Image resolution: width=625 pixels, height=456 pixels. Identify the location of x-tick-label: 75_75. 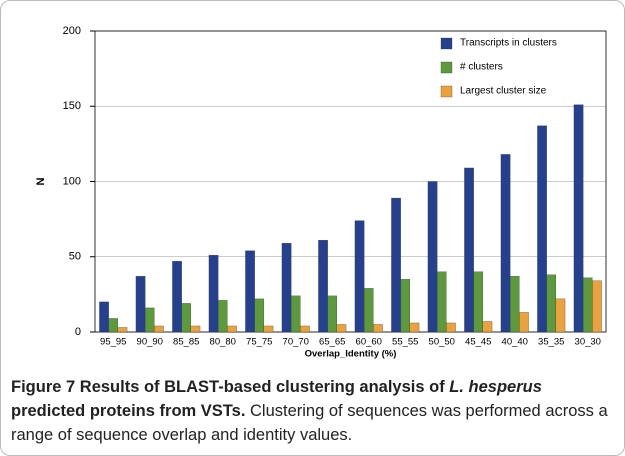
(259, 342).